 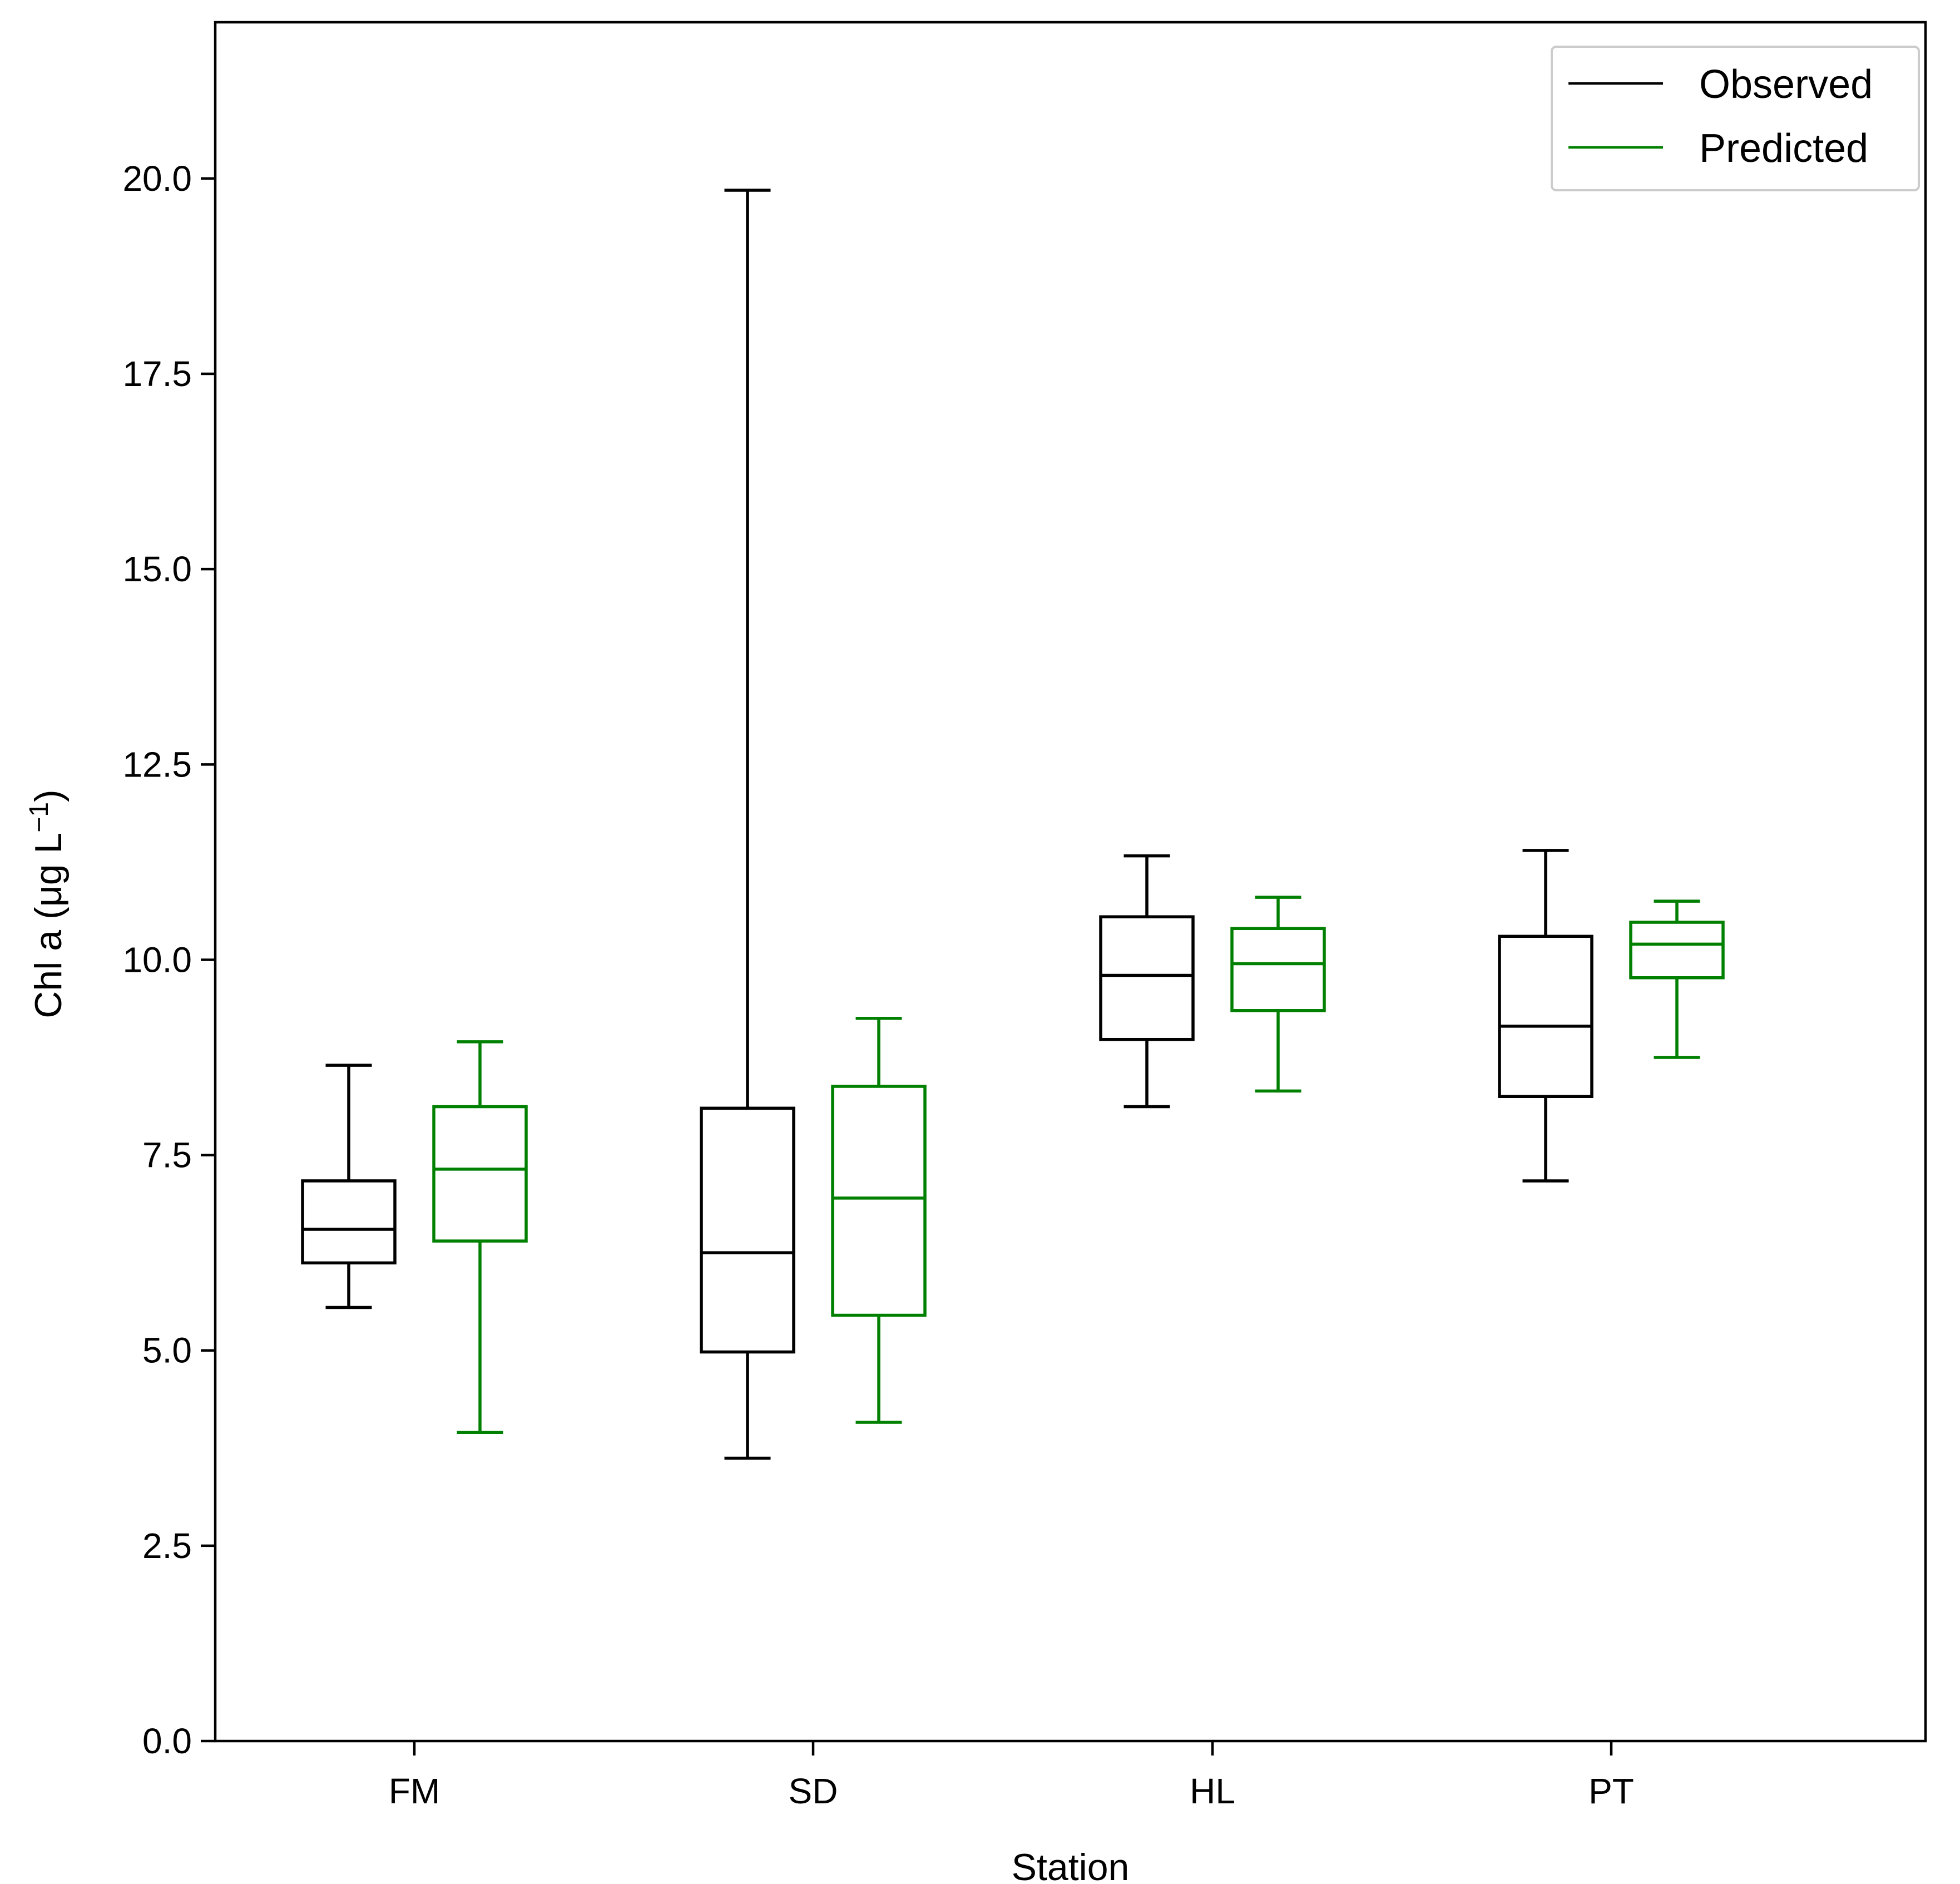 I want to click on x-tick-label: HL, so click(x=1212, y=1791).